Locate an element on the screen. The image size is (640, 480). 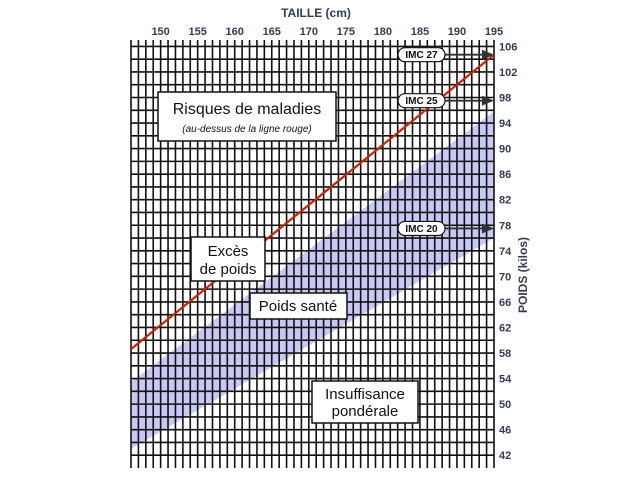
marker-label: IMC 25 is located at coordinates (421, 101).